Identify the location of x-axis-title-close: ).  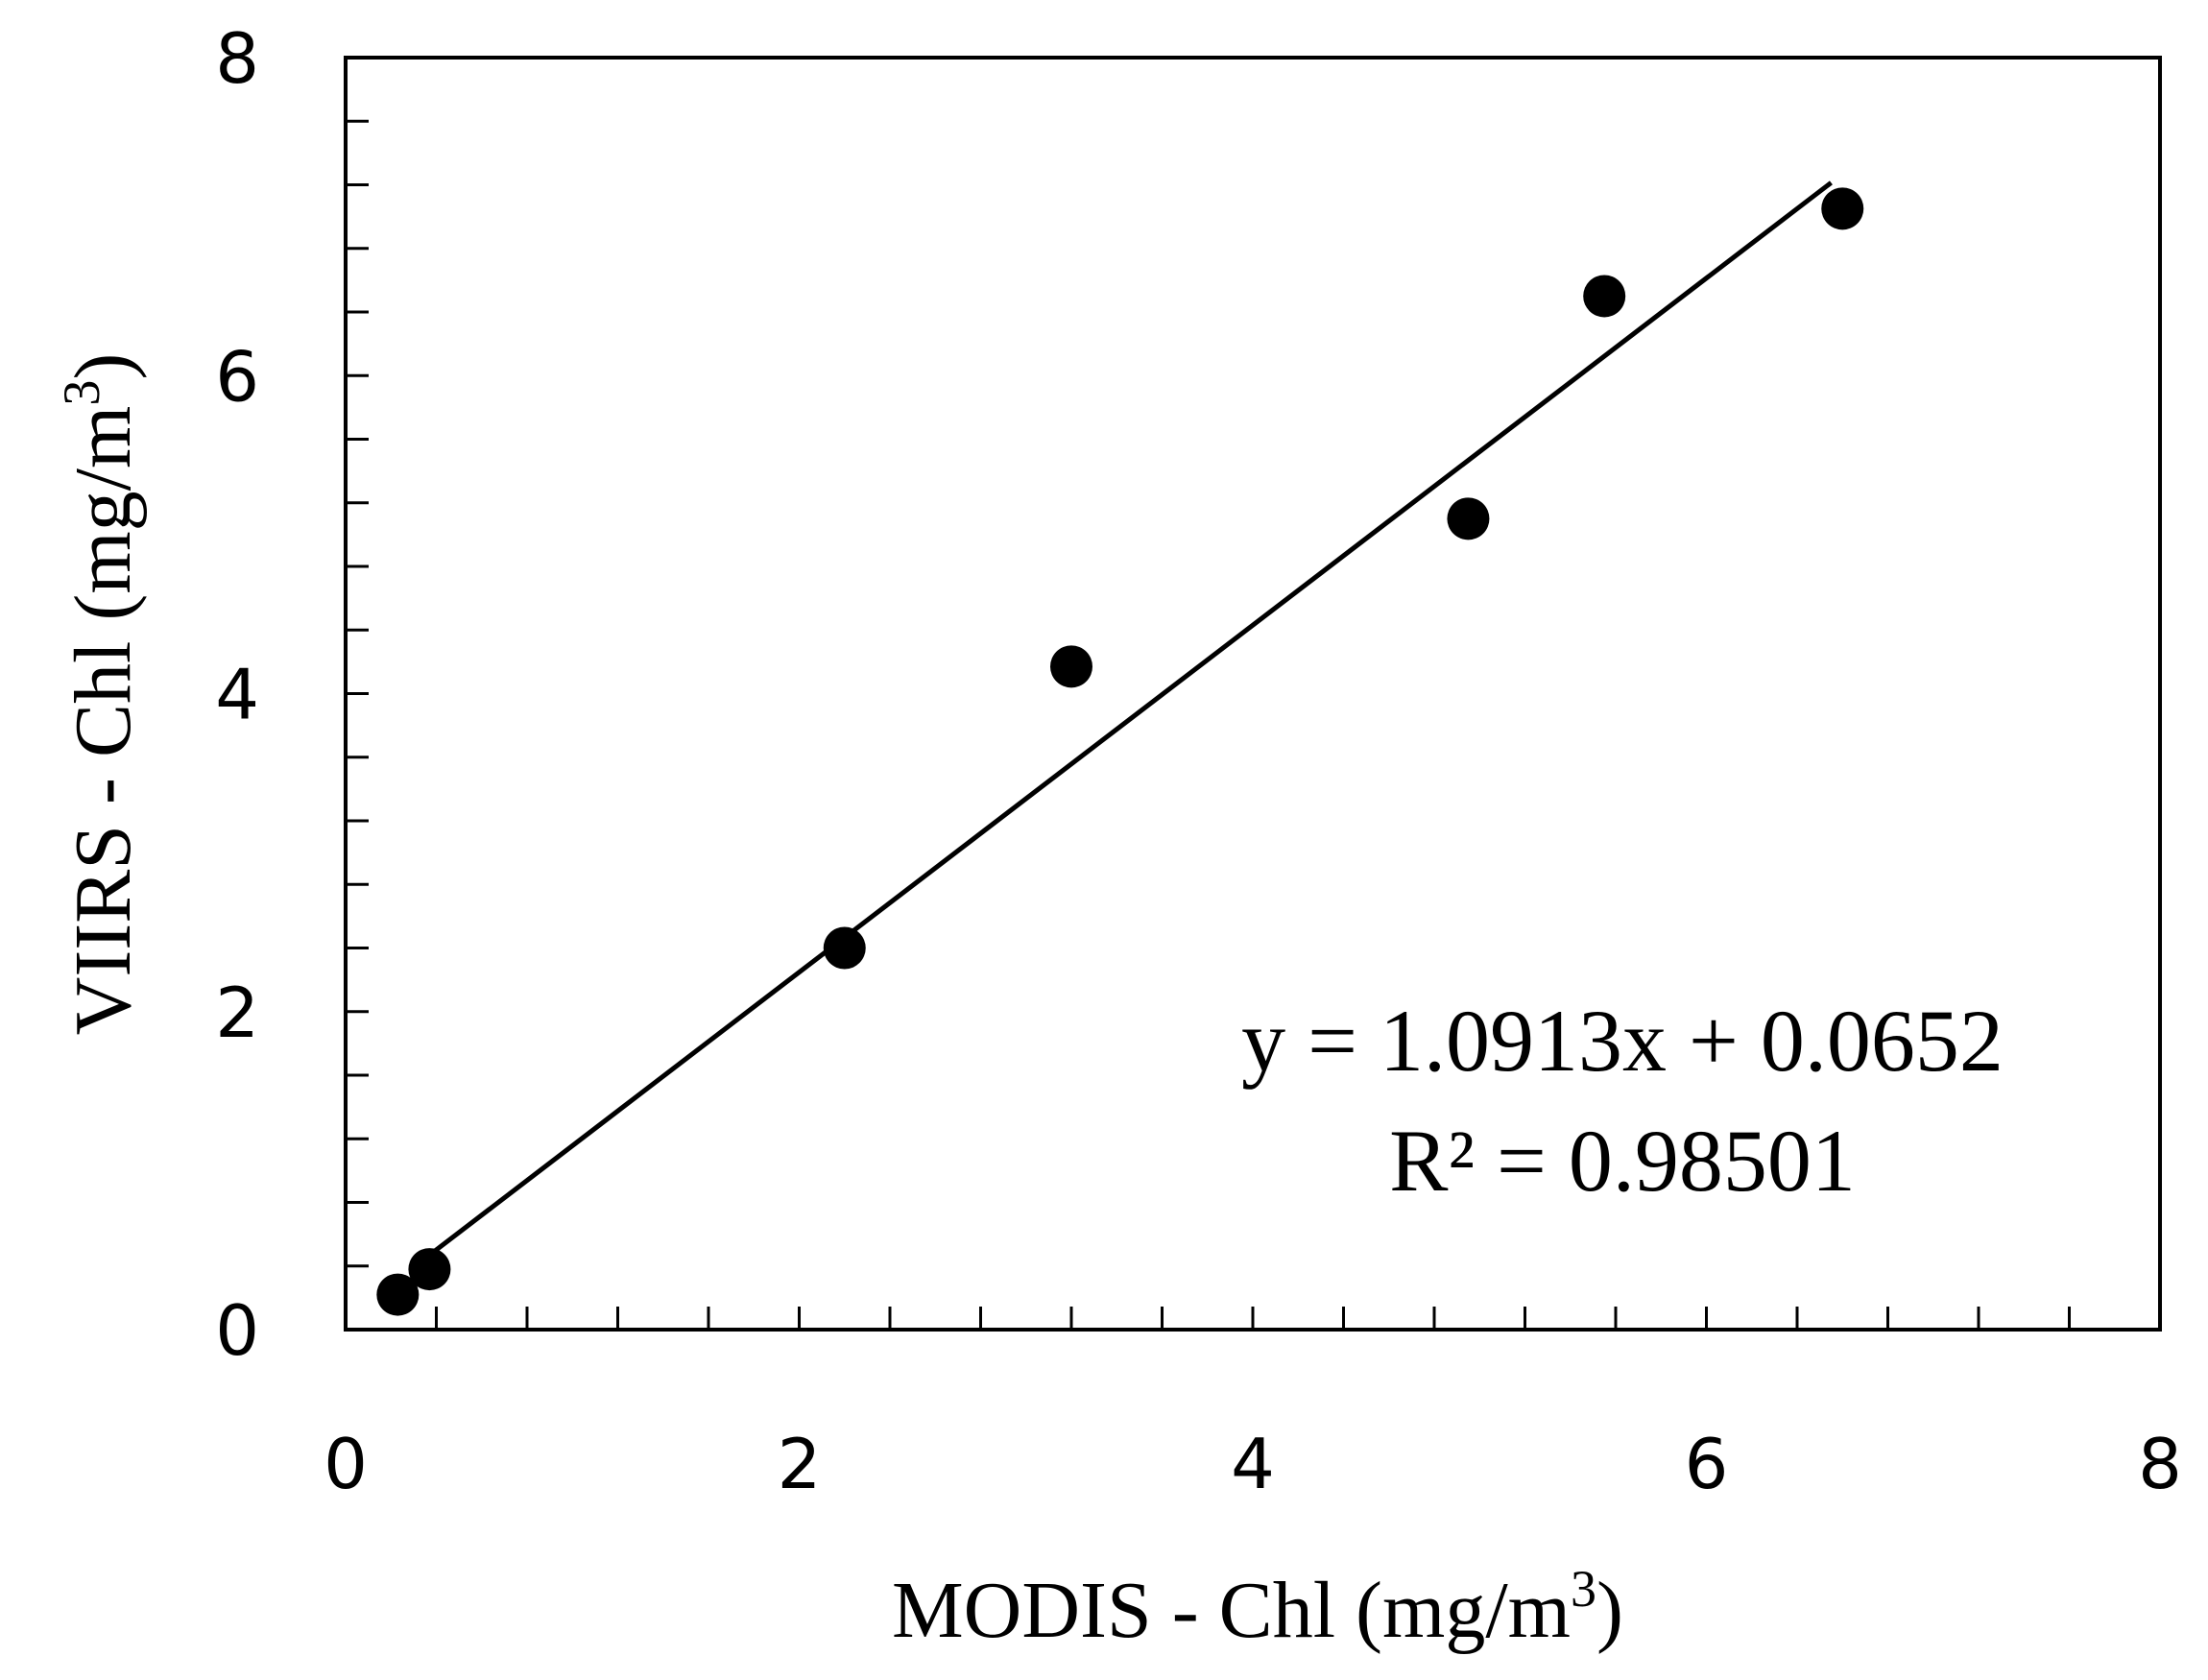
(1610, 1610).